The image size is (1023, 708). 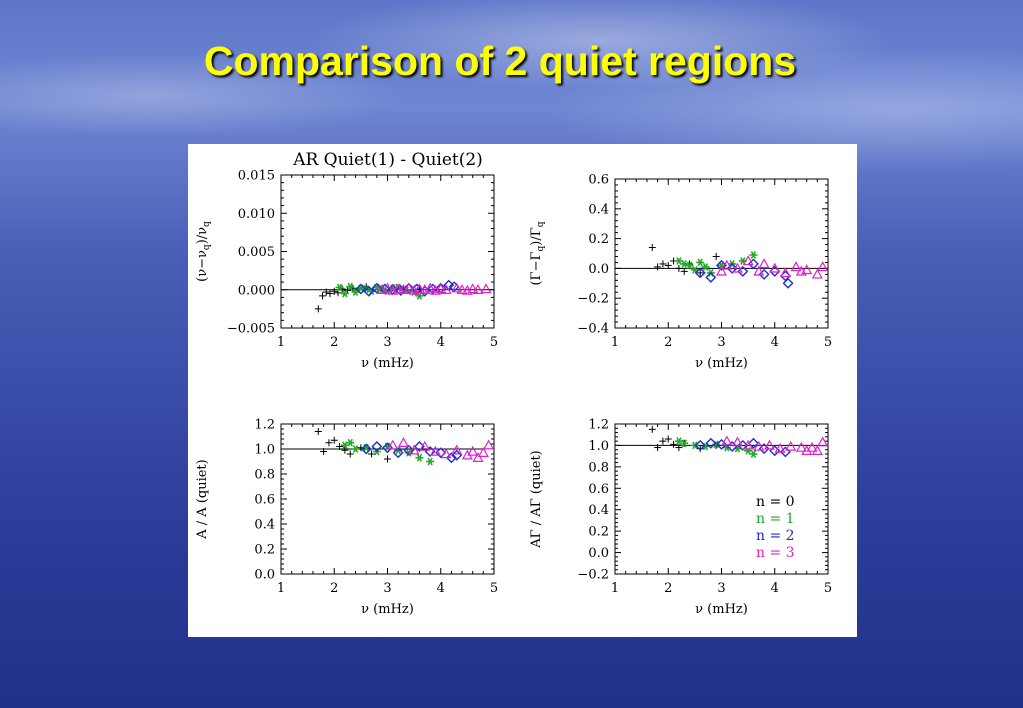 What do you see at coordinates (334, 342) in the screenshot?
I see `x-tick-label: 2` at bounding box center [334, 342].